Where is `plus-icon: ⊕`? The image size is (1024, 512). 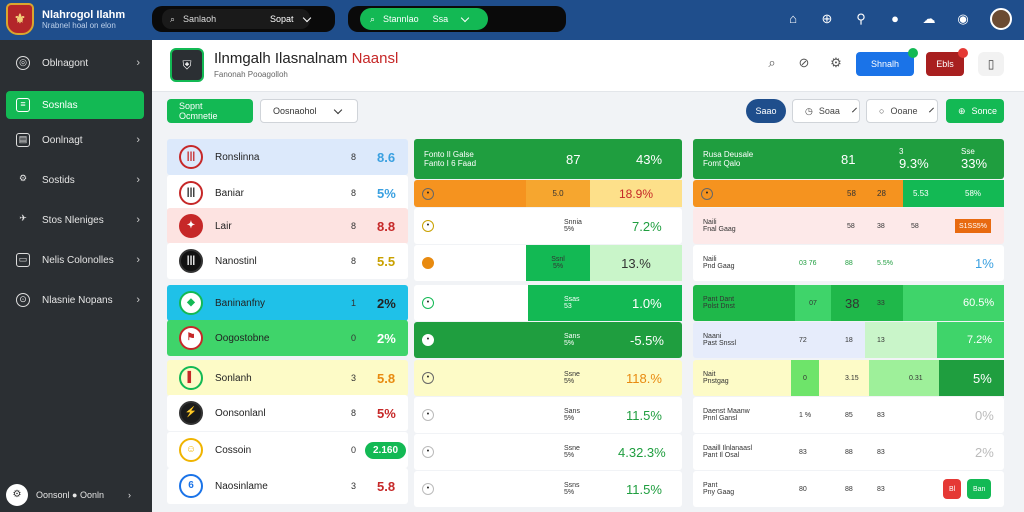
plus-icon: ⊕ is located at coordinates (827, 18).